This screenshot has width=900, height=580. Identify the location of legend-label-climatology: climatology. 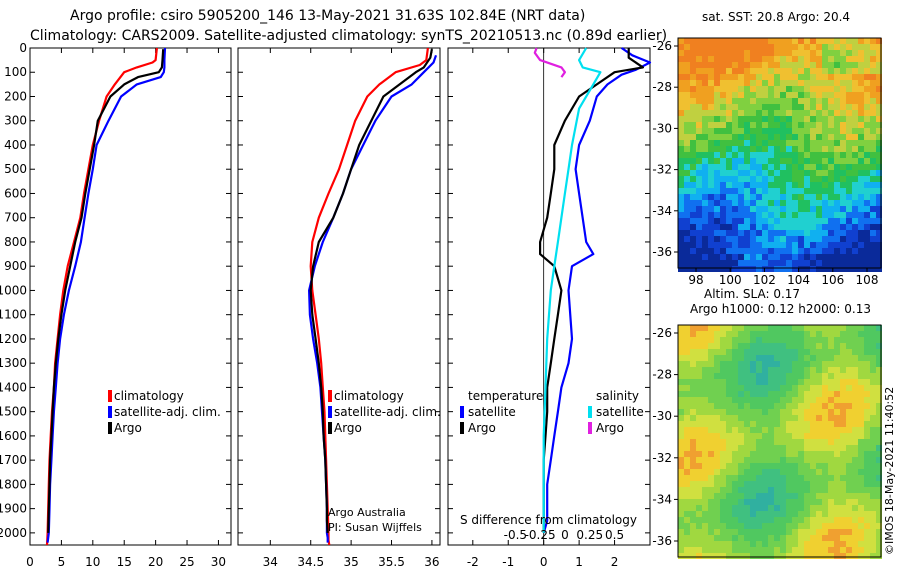
(369, 396).